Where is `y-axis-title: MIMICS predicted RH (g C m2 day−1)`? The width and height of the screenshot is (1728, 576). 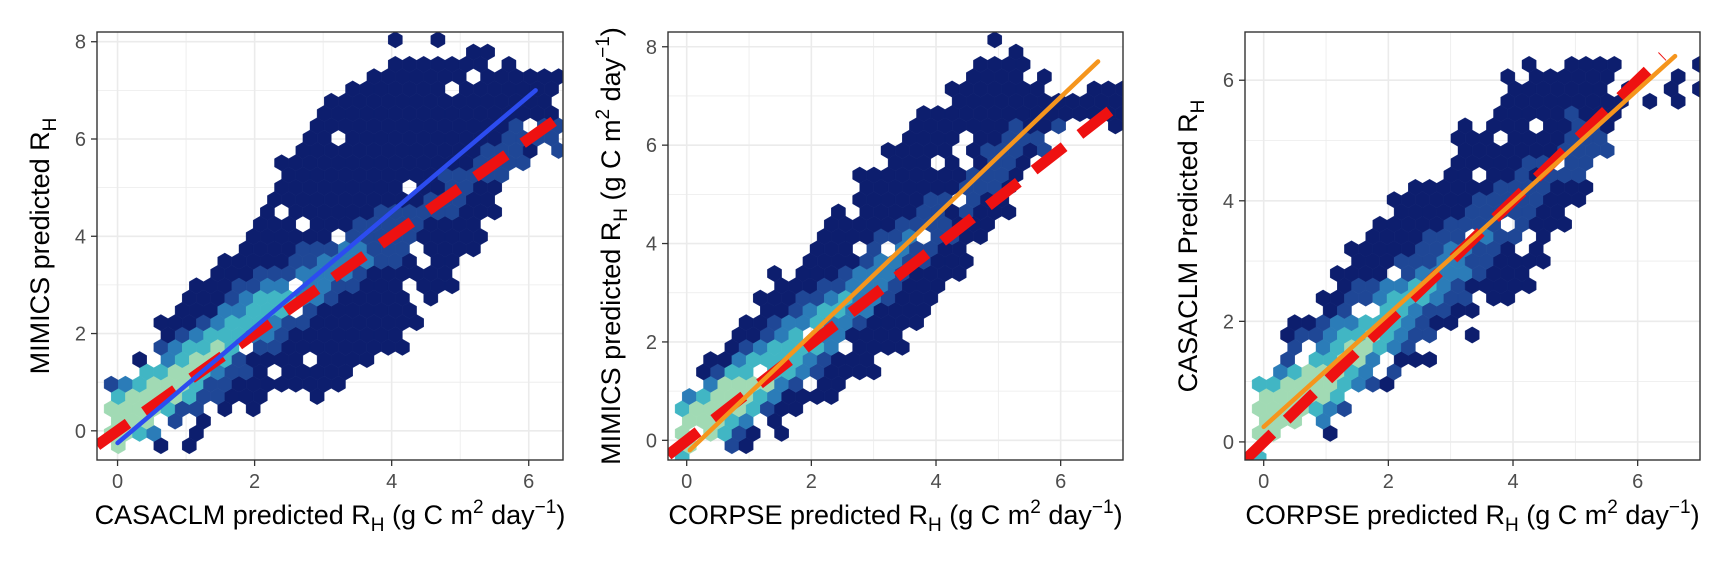
y-axis-title: MIMICS predicted RH (g C m2 day−1) is located at coordinates (612, 246).